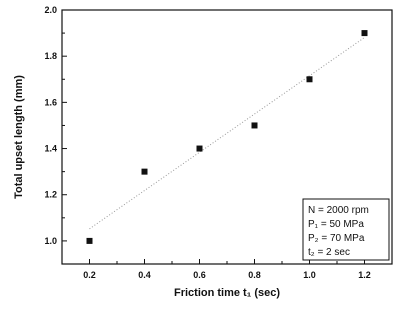 Image resolution: width=416 pixels, height=322 pixels. I want to click on x-tick-label: 0.6, so click(199, 275).